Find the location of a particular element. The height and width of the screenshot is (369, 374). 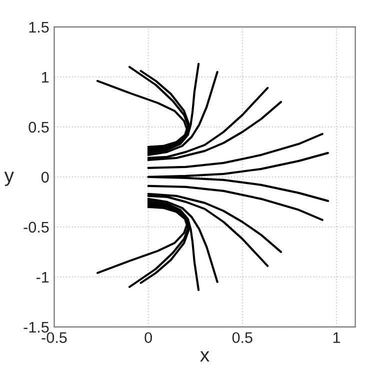

y-tick-label: 0 is located at coordinates (45, 177).